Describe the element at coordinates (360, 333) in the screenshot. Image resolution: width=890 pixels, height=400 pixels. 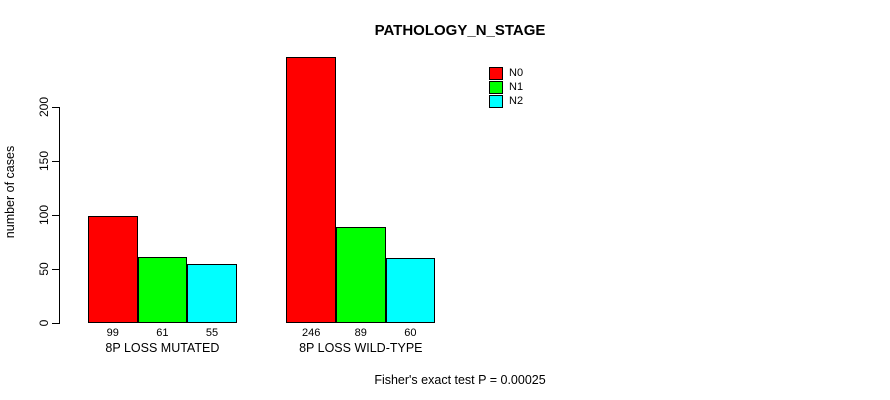
I see `bar-value-label: 89` at that location.